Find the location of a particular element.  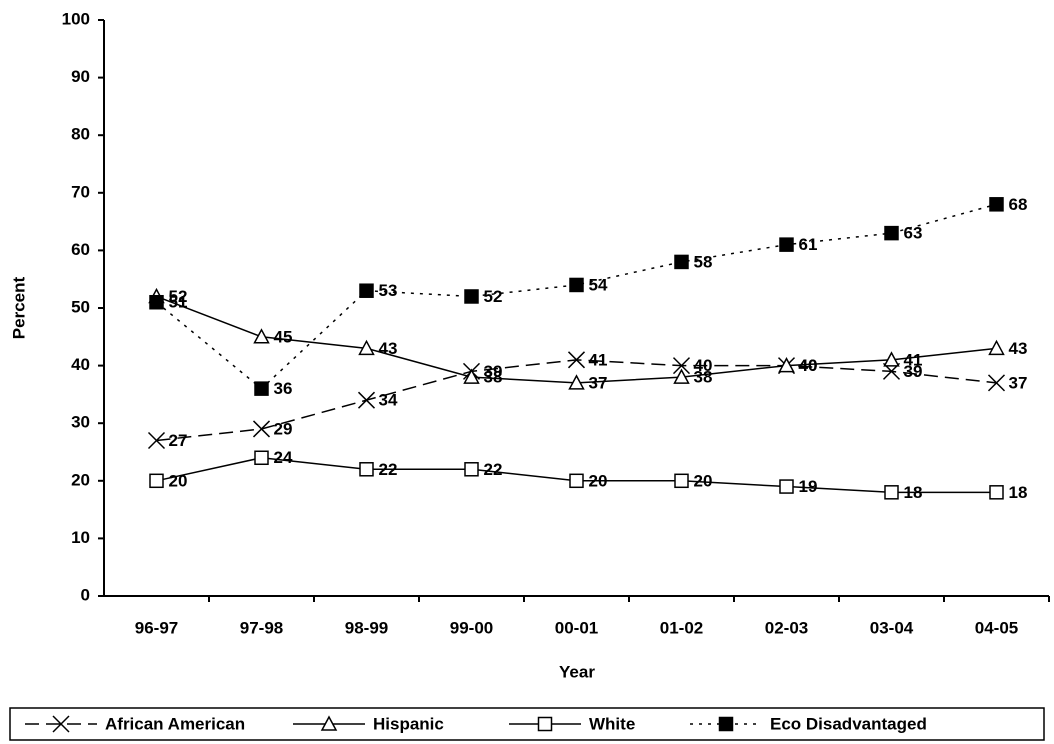

x-axis-label: Year is located at coordinates (577, 671).